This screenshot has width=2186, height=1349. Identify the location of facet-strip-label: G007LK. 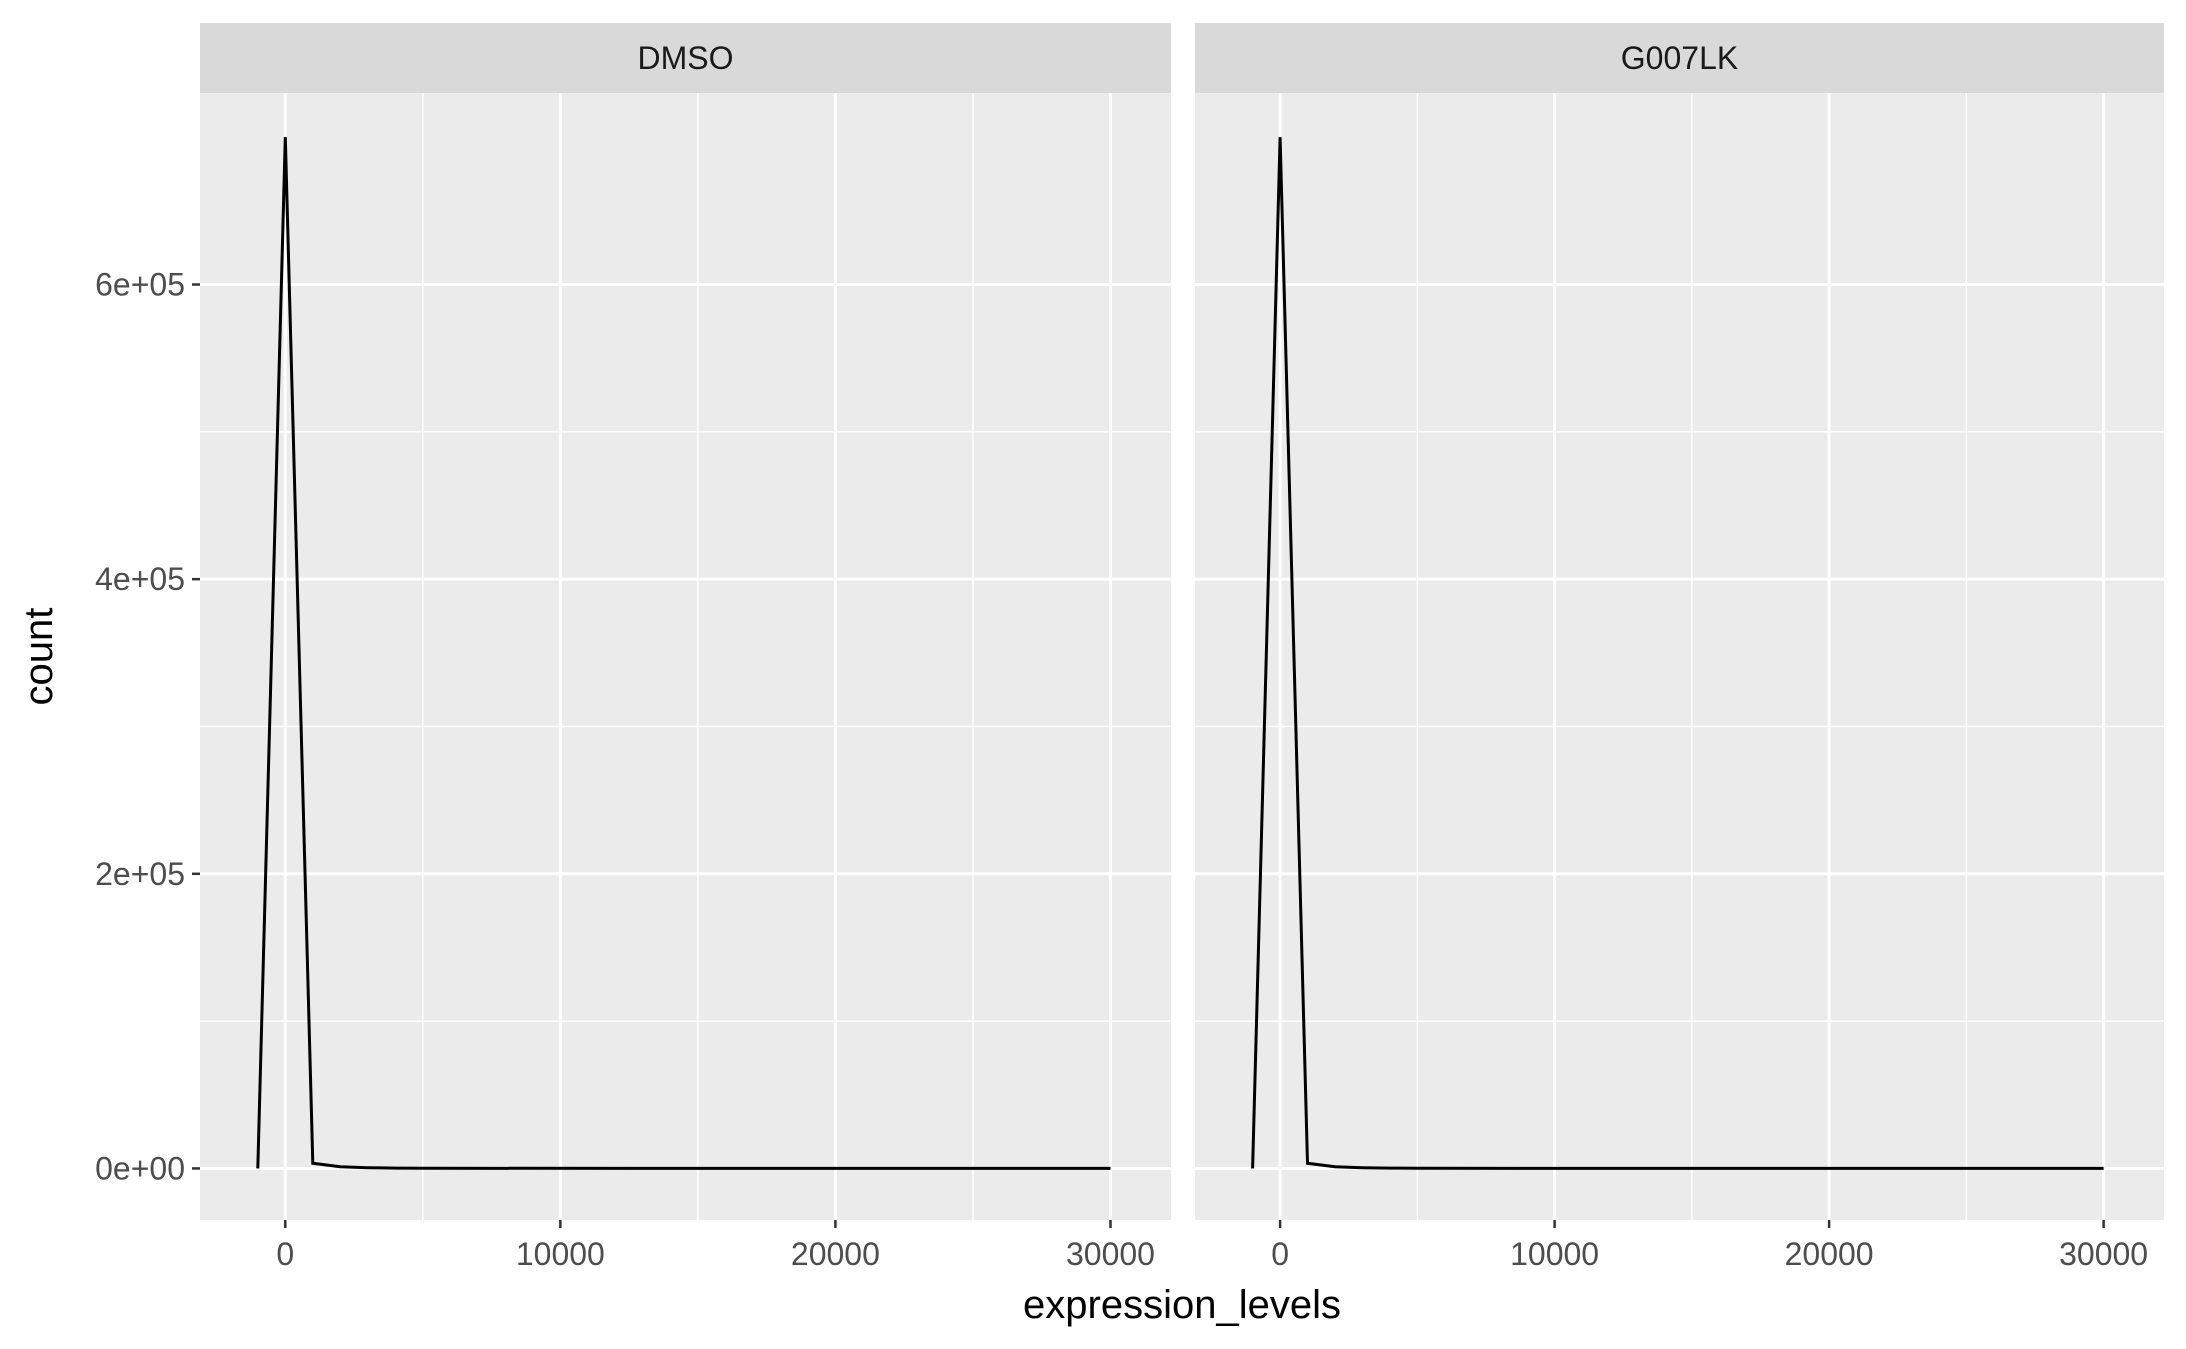
(1679, 58).